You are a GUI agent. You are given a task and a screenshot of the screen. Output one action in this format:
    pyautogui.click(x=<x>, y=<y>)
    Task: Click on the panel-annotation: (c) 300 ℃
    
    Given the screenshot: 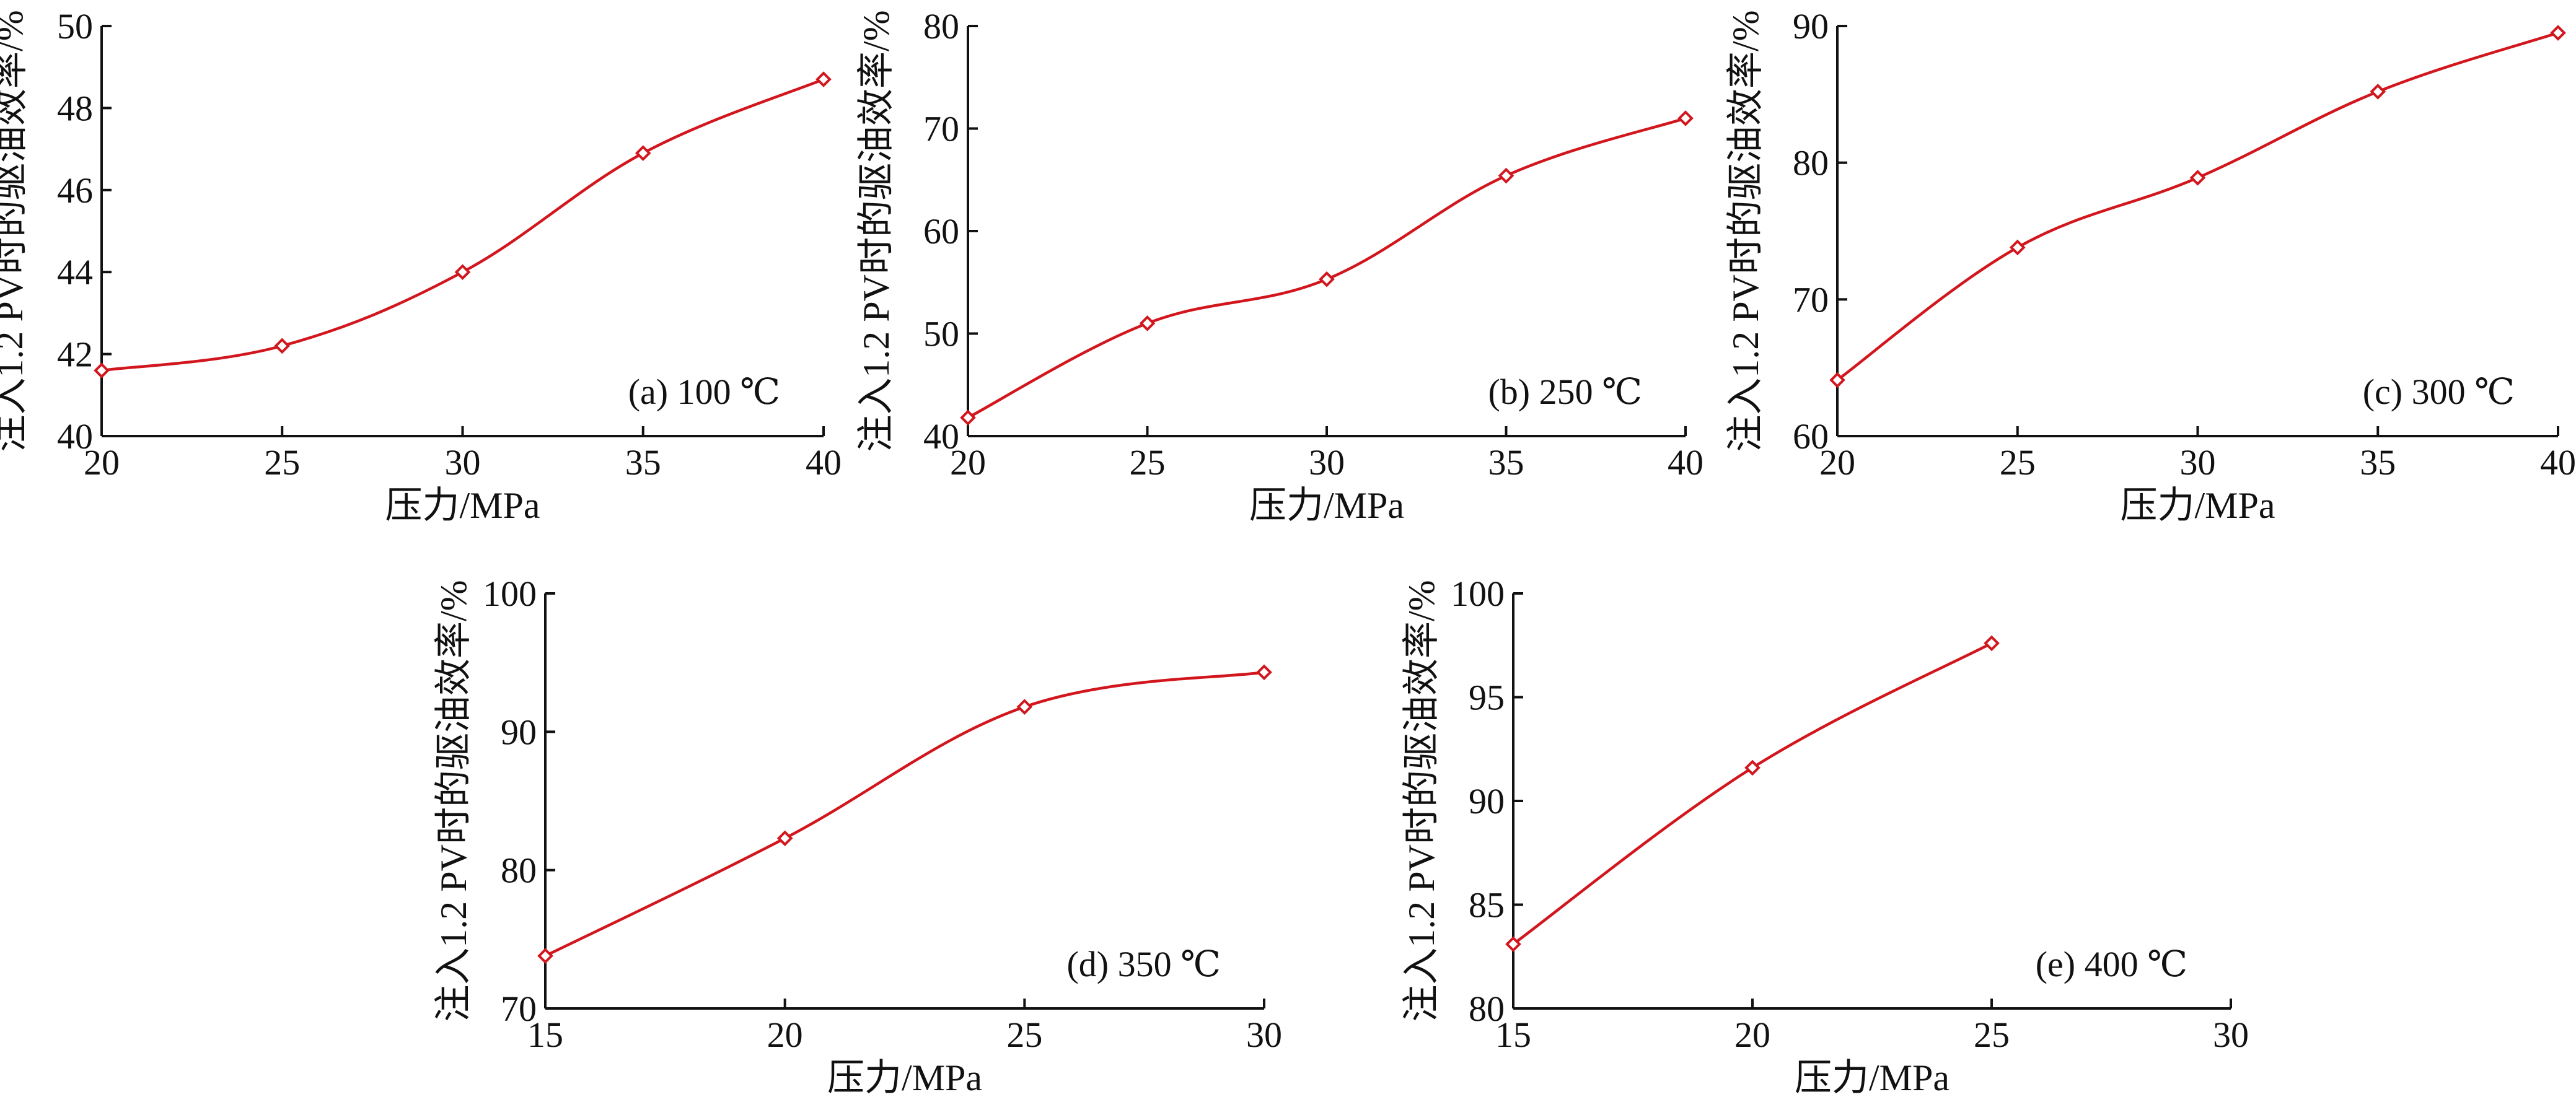 What is the action you would take?
    pyautogui.click(x=2439, y=392)
    